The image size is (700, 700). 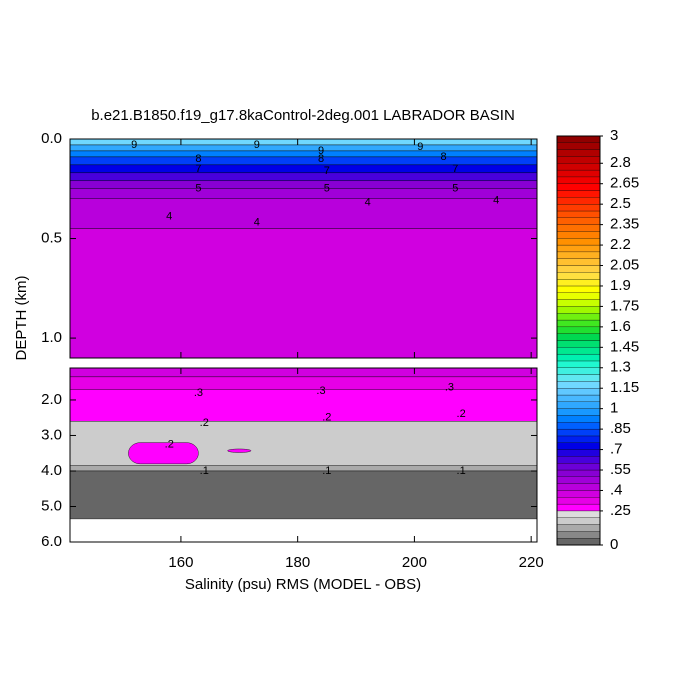 What do you see at coordinates (180, 562) in the screenshot?
I see `x-tick-label: 160` at bounding box center [180, 562].